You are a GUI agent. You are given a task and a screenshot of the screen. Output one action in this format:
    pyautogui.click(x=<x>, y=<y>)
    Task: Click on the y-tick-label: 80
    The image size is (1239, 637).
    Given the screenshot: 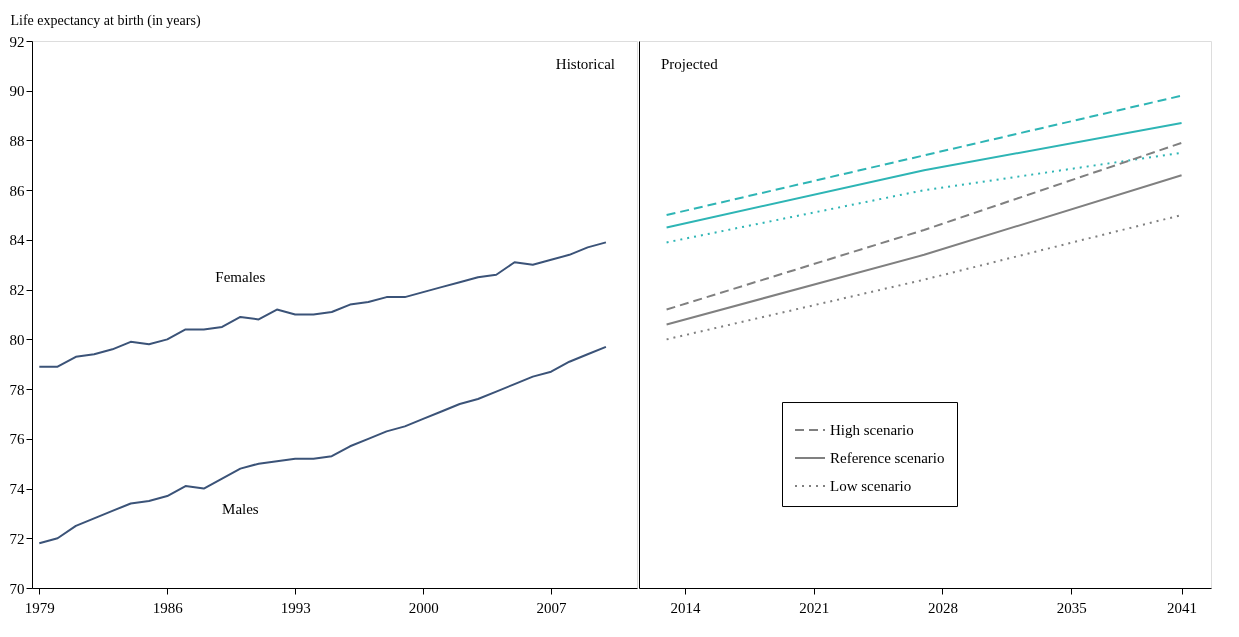 What is the action you would take?
    pyautogui.click(x=17, y=339)
    